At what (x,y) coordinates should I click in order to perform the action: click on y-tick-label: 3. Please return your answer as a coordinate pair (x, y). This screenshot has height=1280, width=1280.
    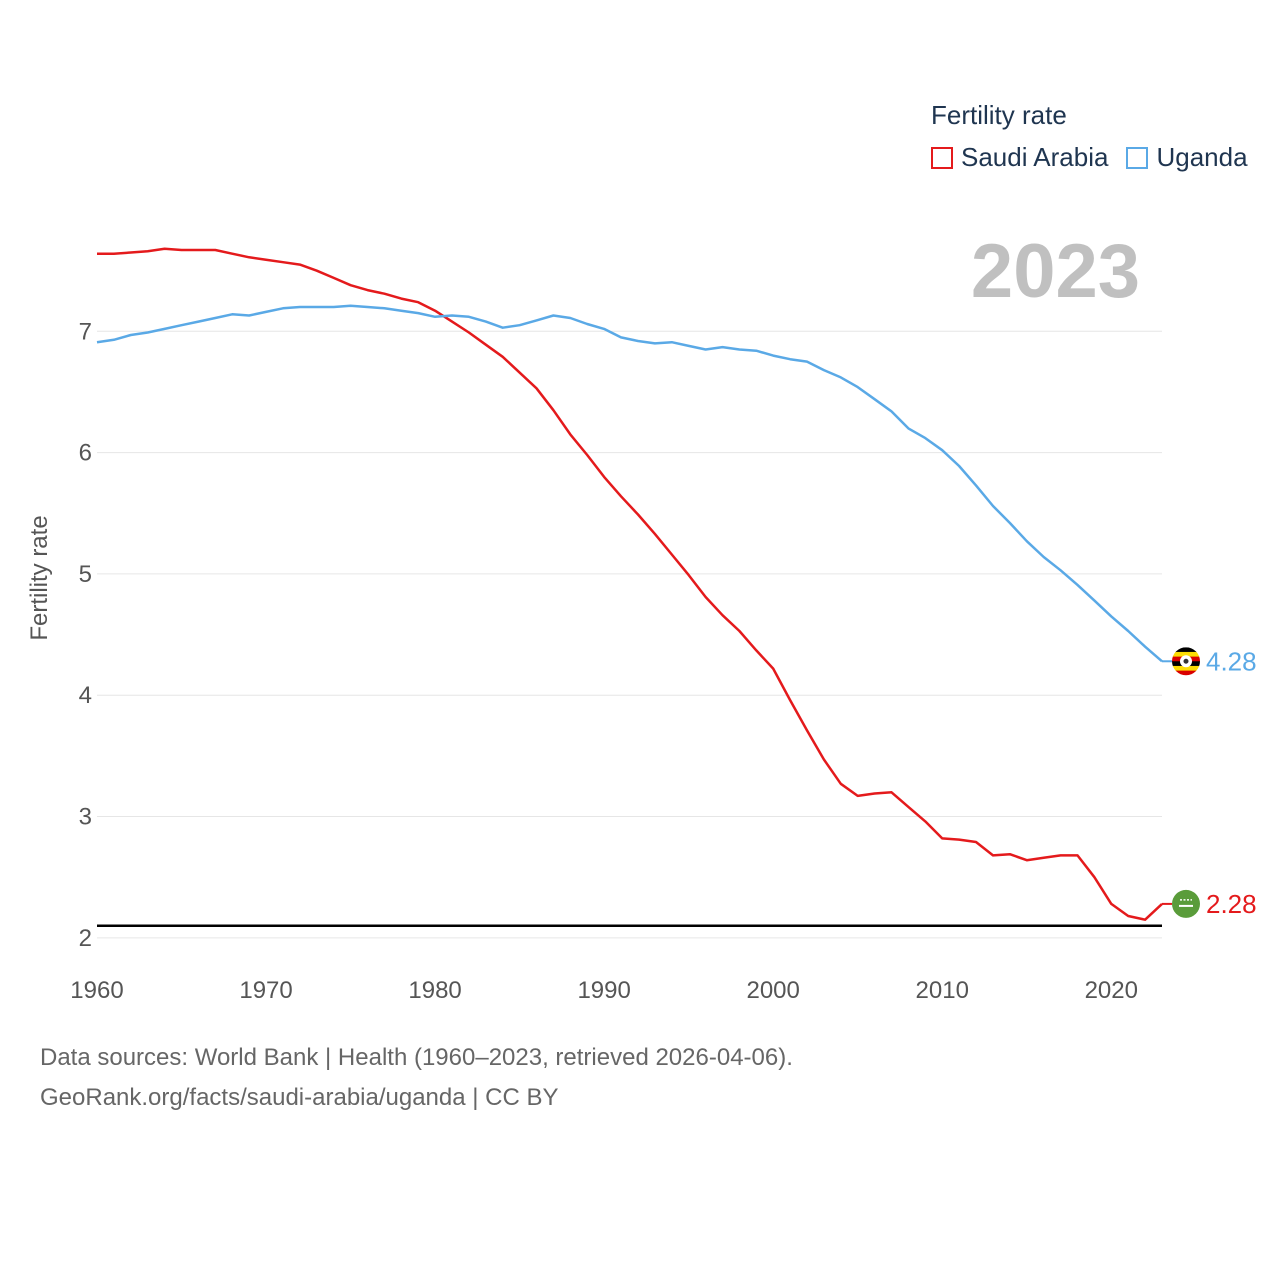
    Looking at the image, I should click on (85, 817).